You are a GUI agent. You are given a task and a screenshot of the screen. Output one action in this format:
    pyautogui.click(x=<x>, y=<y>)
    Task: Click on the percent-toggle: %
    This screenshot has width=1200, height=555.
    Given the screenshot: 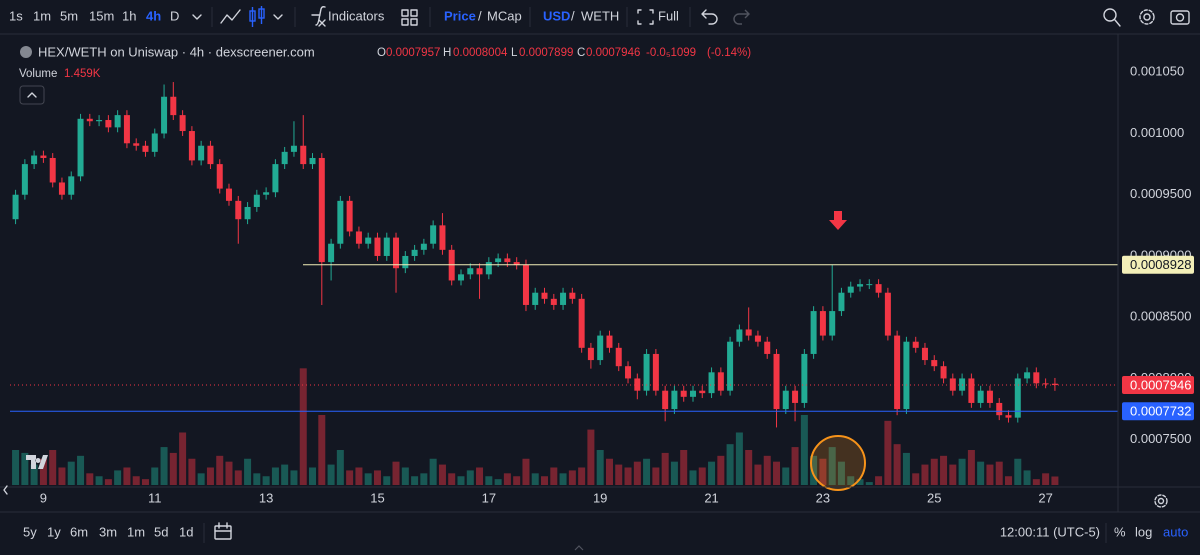 What is the action you would take?
    pyautogui.click(x=1120, y=531)
    